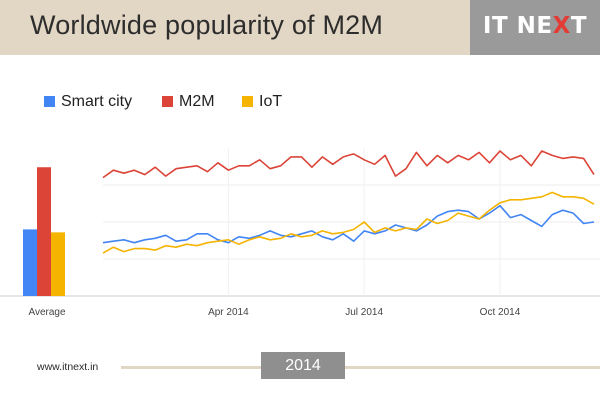 Image resolution: width=600 pixels, height=400 pixels. I want to click on brand-logo-box: IT NEXT, so click(535, 27).